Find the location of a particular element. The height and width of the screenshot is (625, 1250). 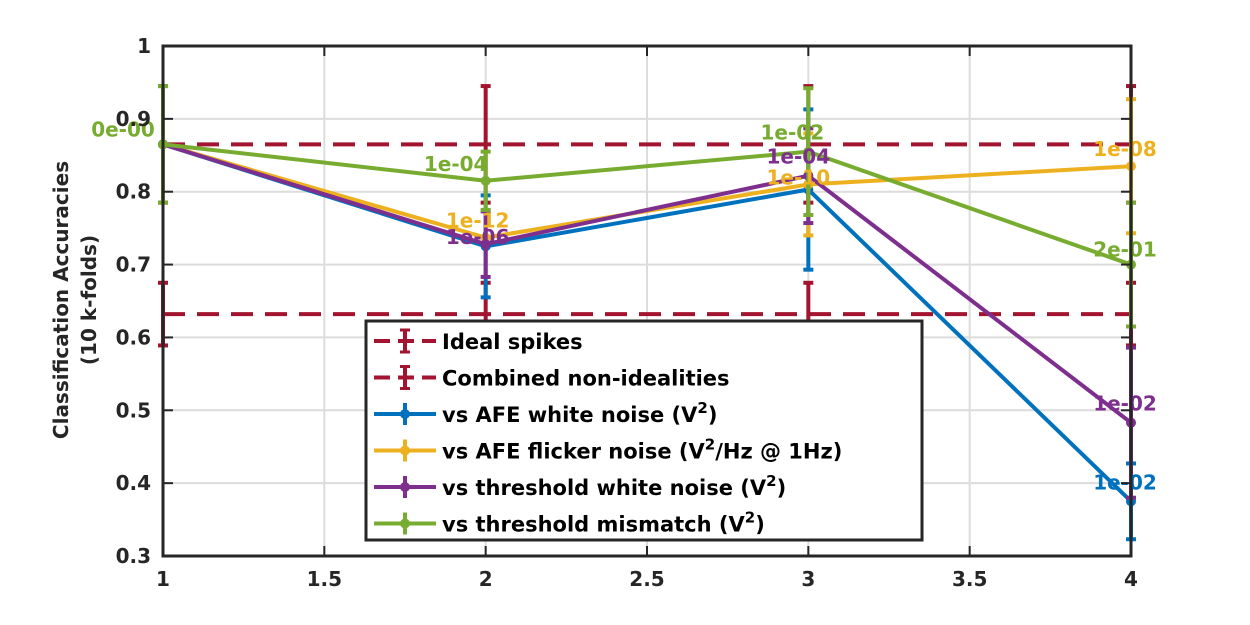

y-tick-label: 0.9 is located at coordinates (133, 119).